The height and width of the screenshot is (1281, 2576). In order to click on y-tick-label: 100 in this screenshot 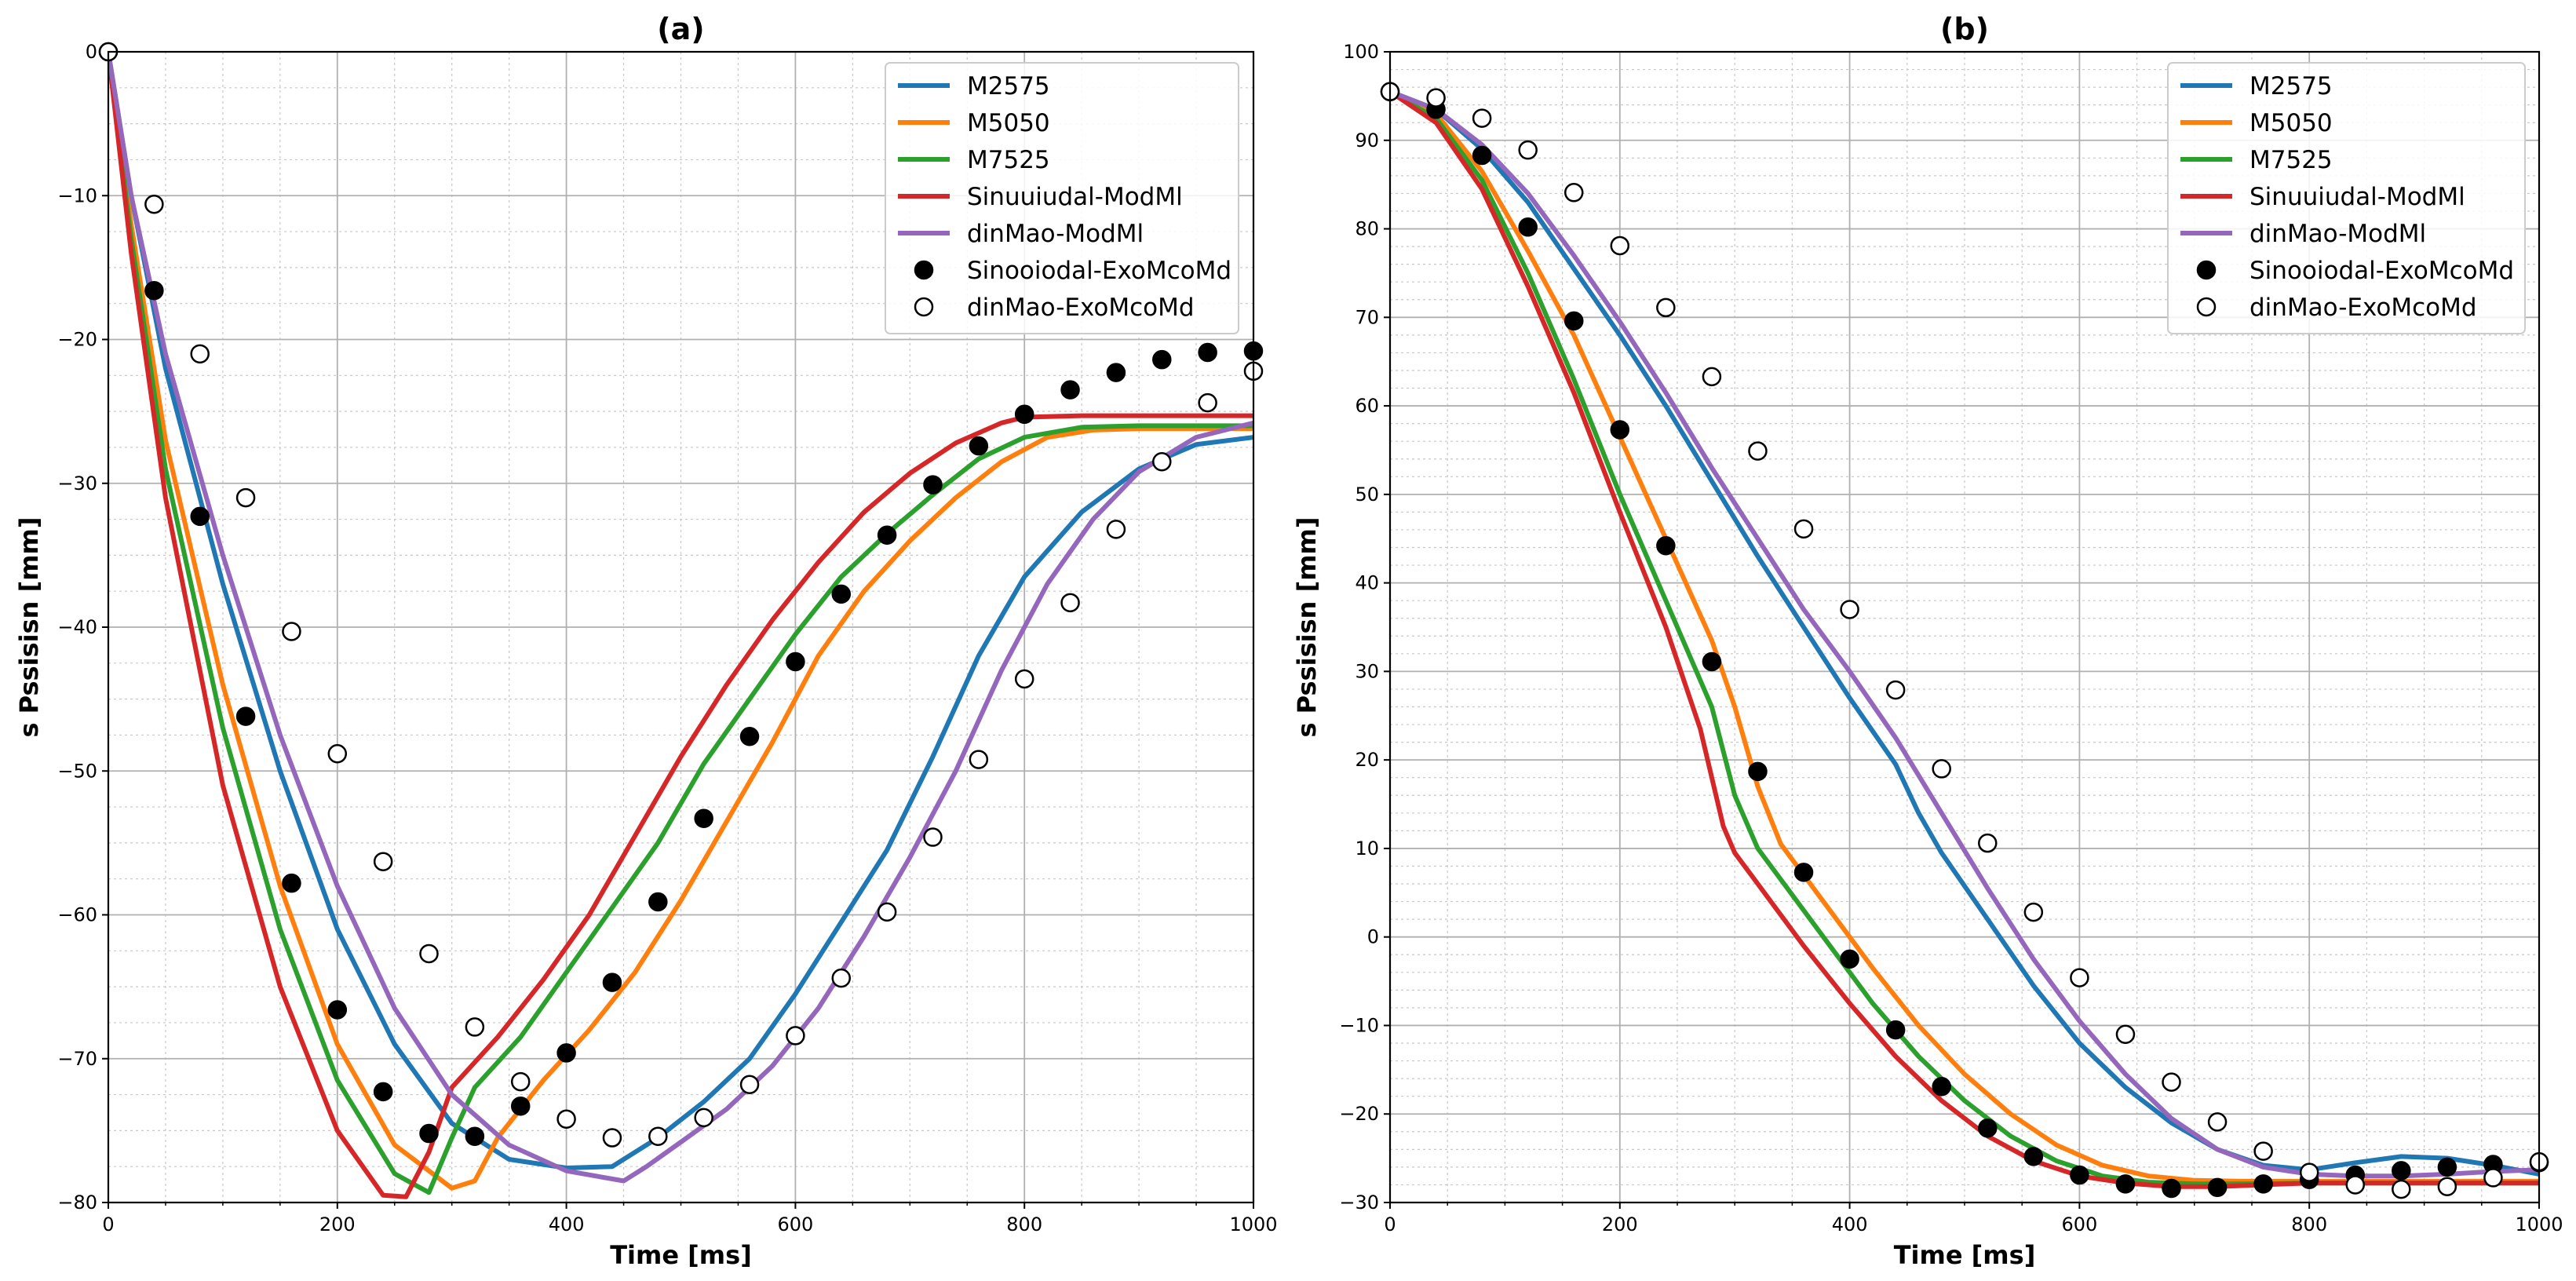, I will do `click(1361, 52)`.